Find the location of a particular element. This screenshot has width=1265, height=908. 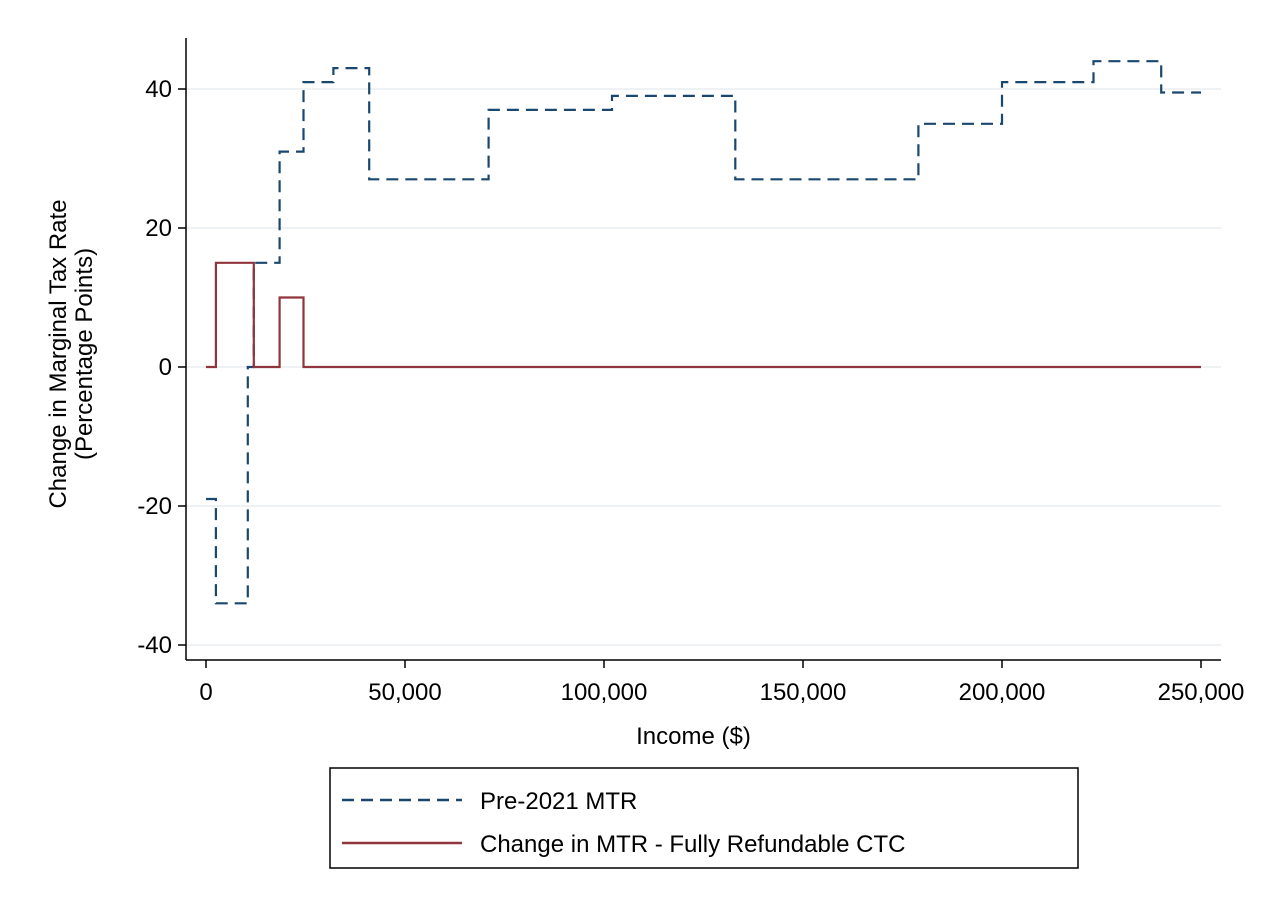

legend-label-ctc: Change in MTR - Fully Refundable CTC is located at coordinates (693, 844).